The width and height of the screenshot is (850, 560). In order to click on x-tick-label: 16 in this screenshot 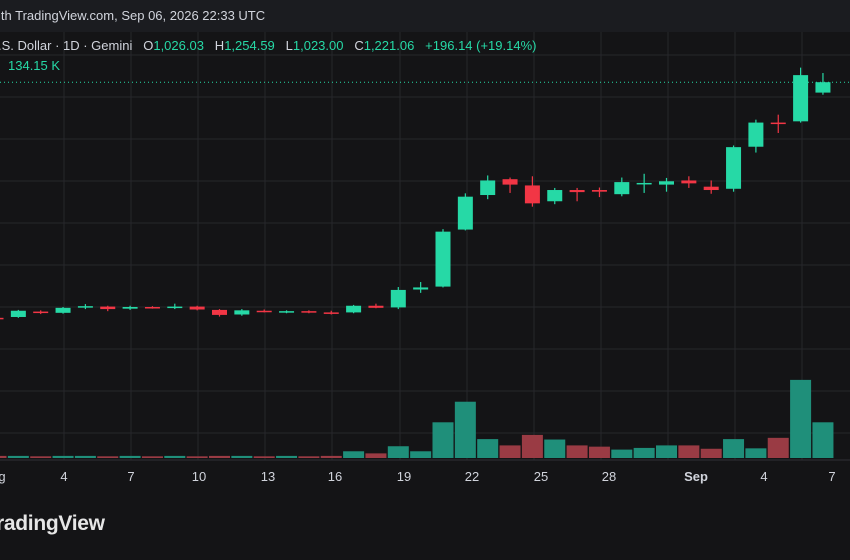, I will do `click(335, 476)`.